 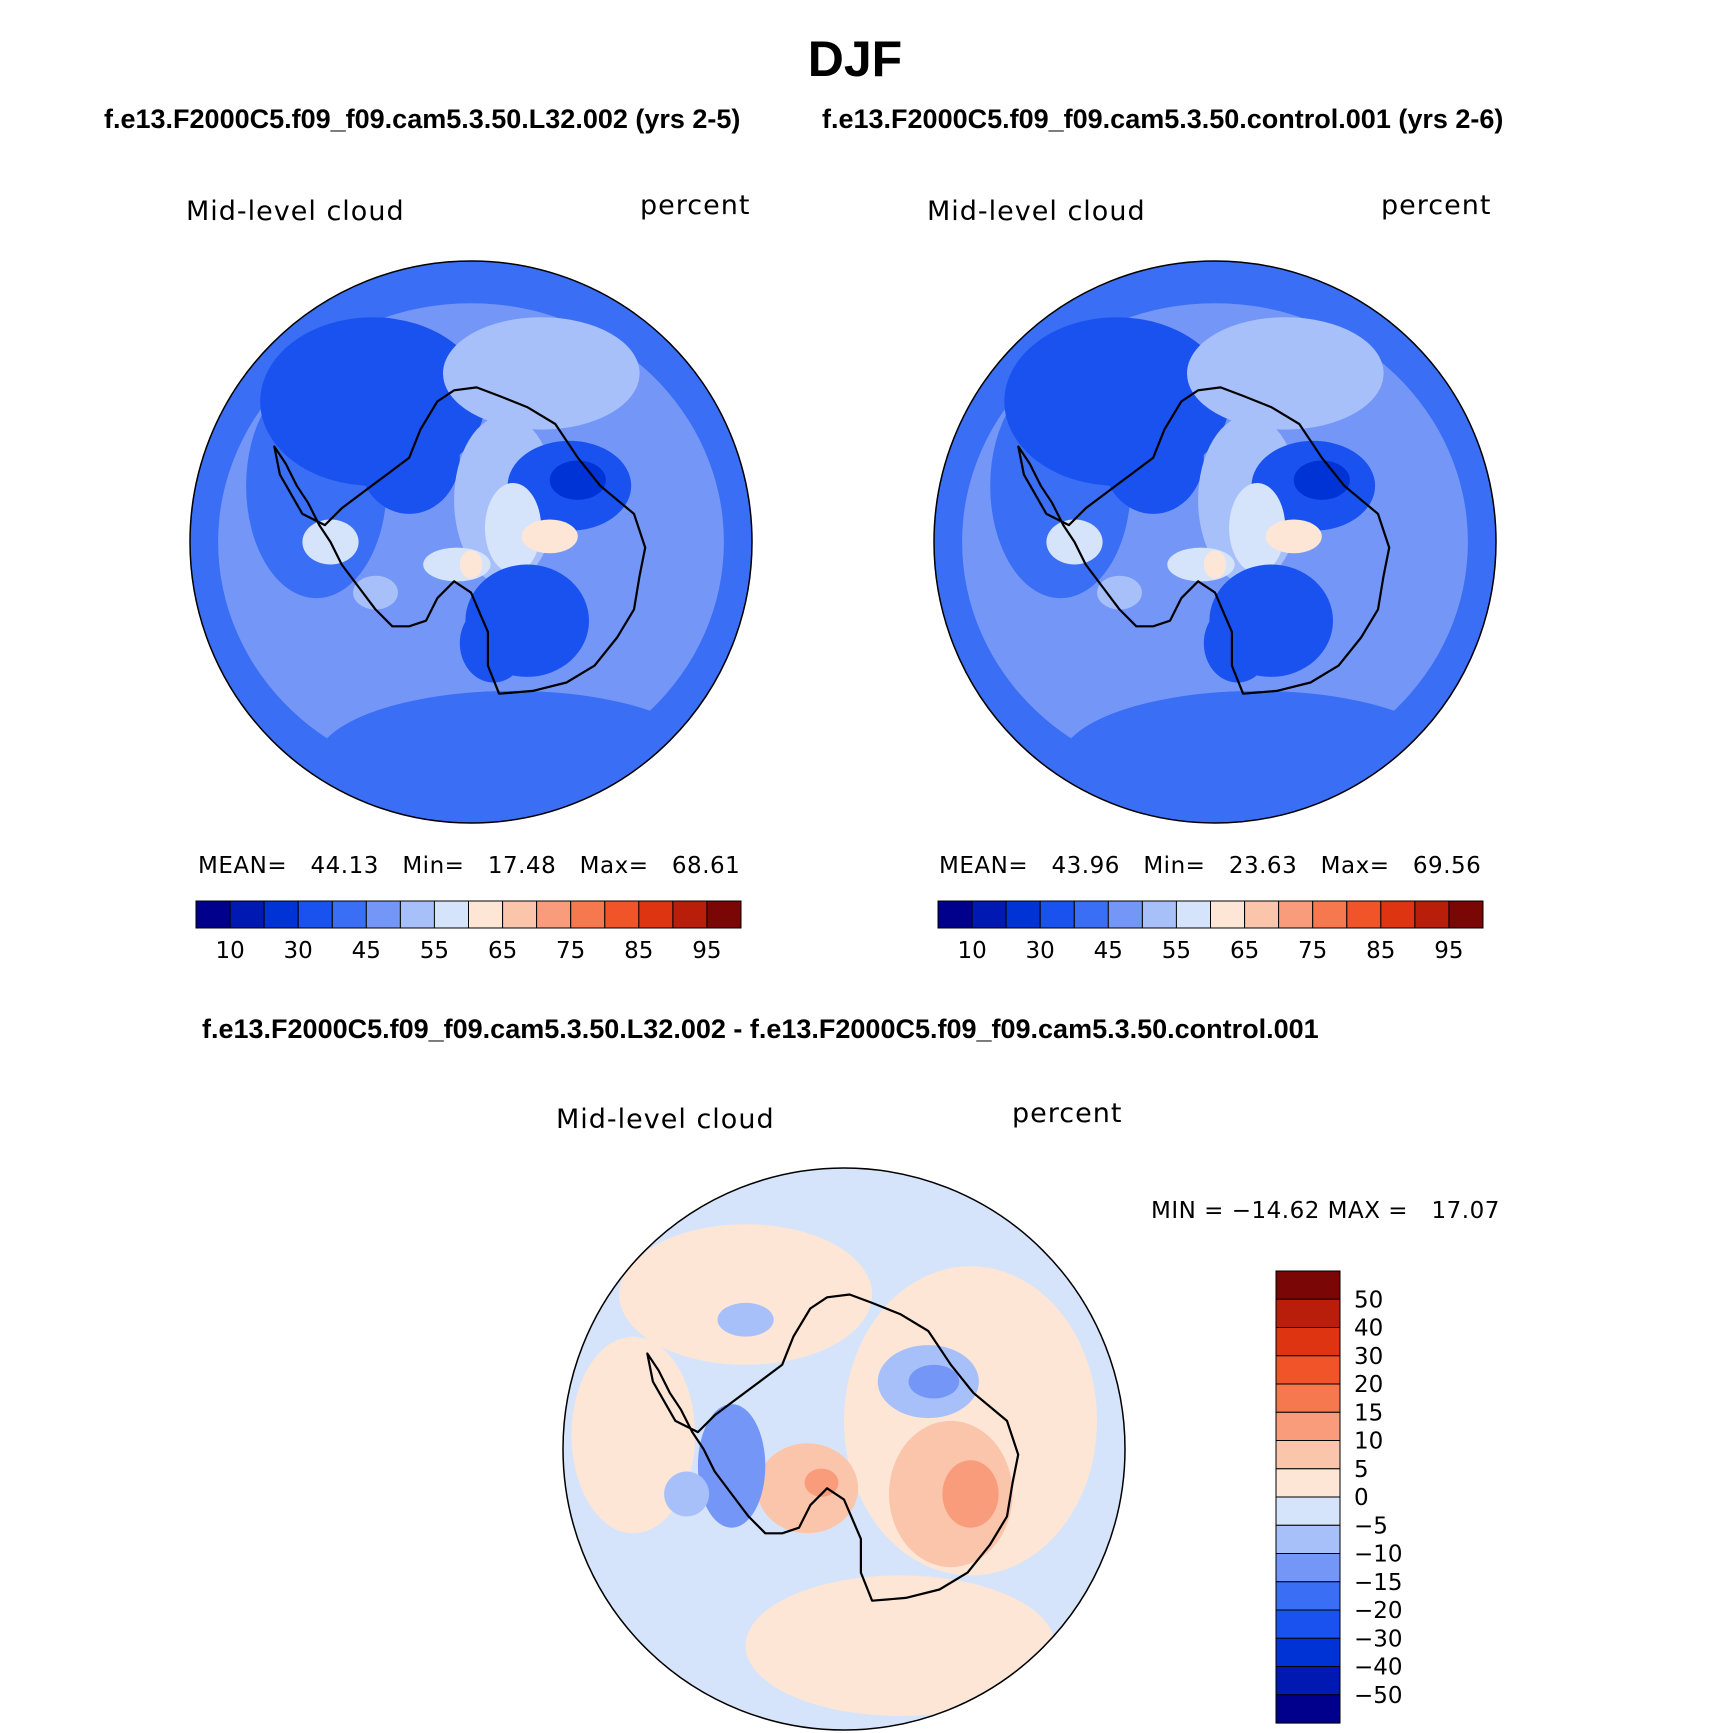 I want to click on colorbar-1-tick-label: 85, so click(x=638, y=951).